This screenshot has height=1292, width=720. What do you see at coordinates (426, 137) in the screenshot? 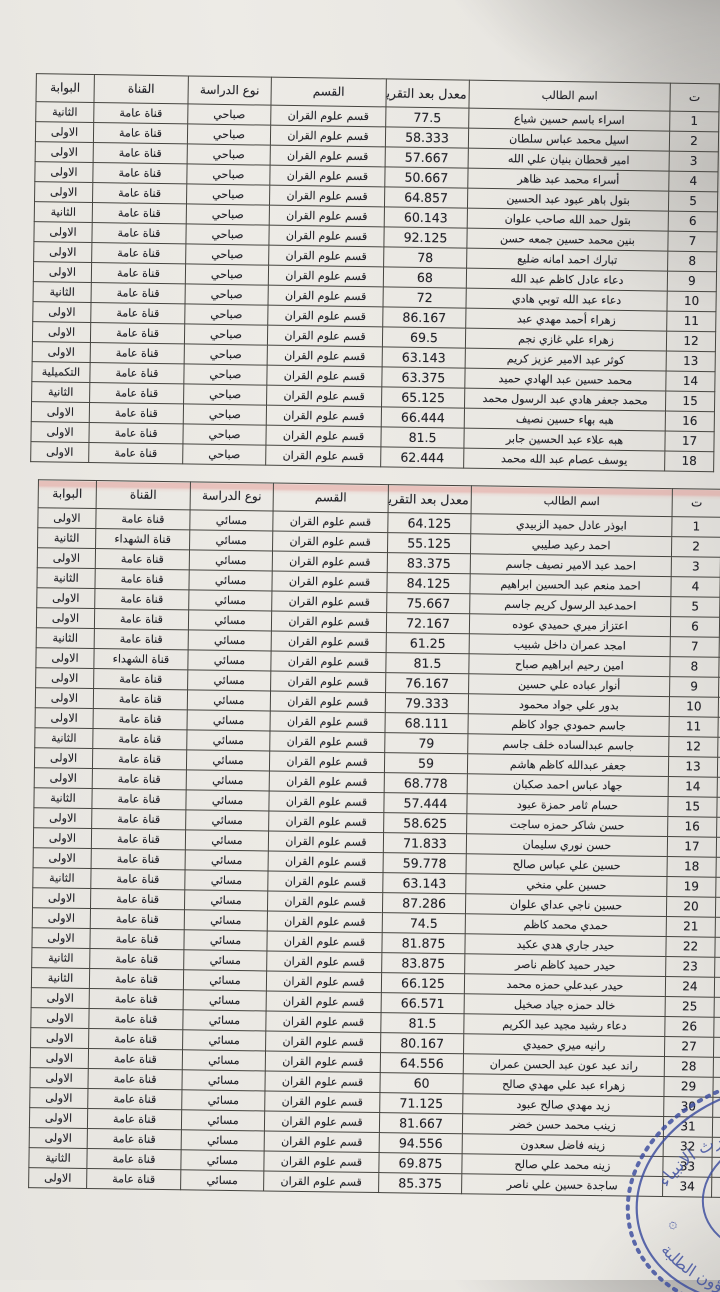
I see `average-value: 58.333` at bounding box center [426, 137].